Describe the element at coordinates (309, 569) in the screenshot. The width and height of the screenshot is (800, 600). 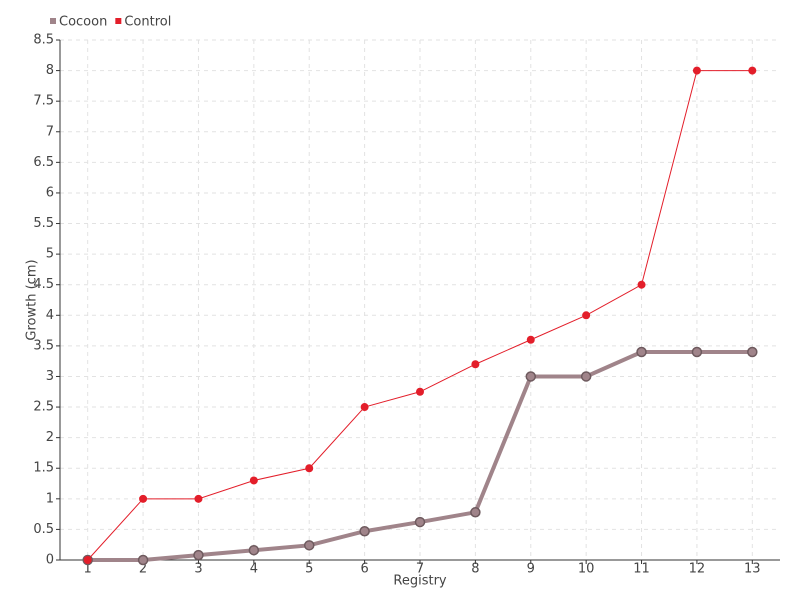
I see `x-tick-label: 5` at that location.